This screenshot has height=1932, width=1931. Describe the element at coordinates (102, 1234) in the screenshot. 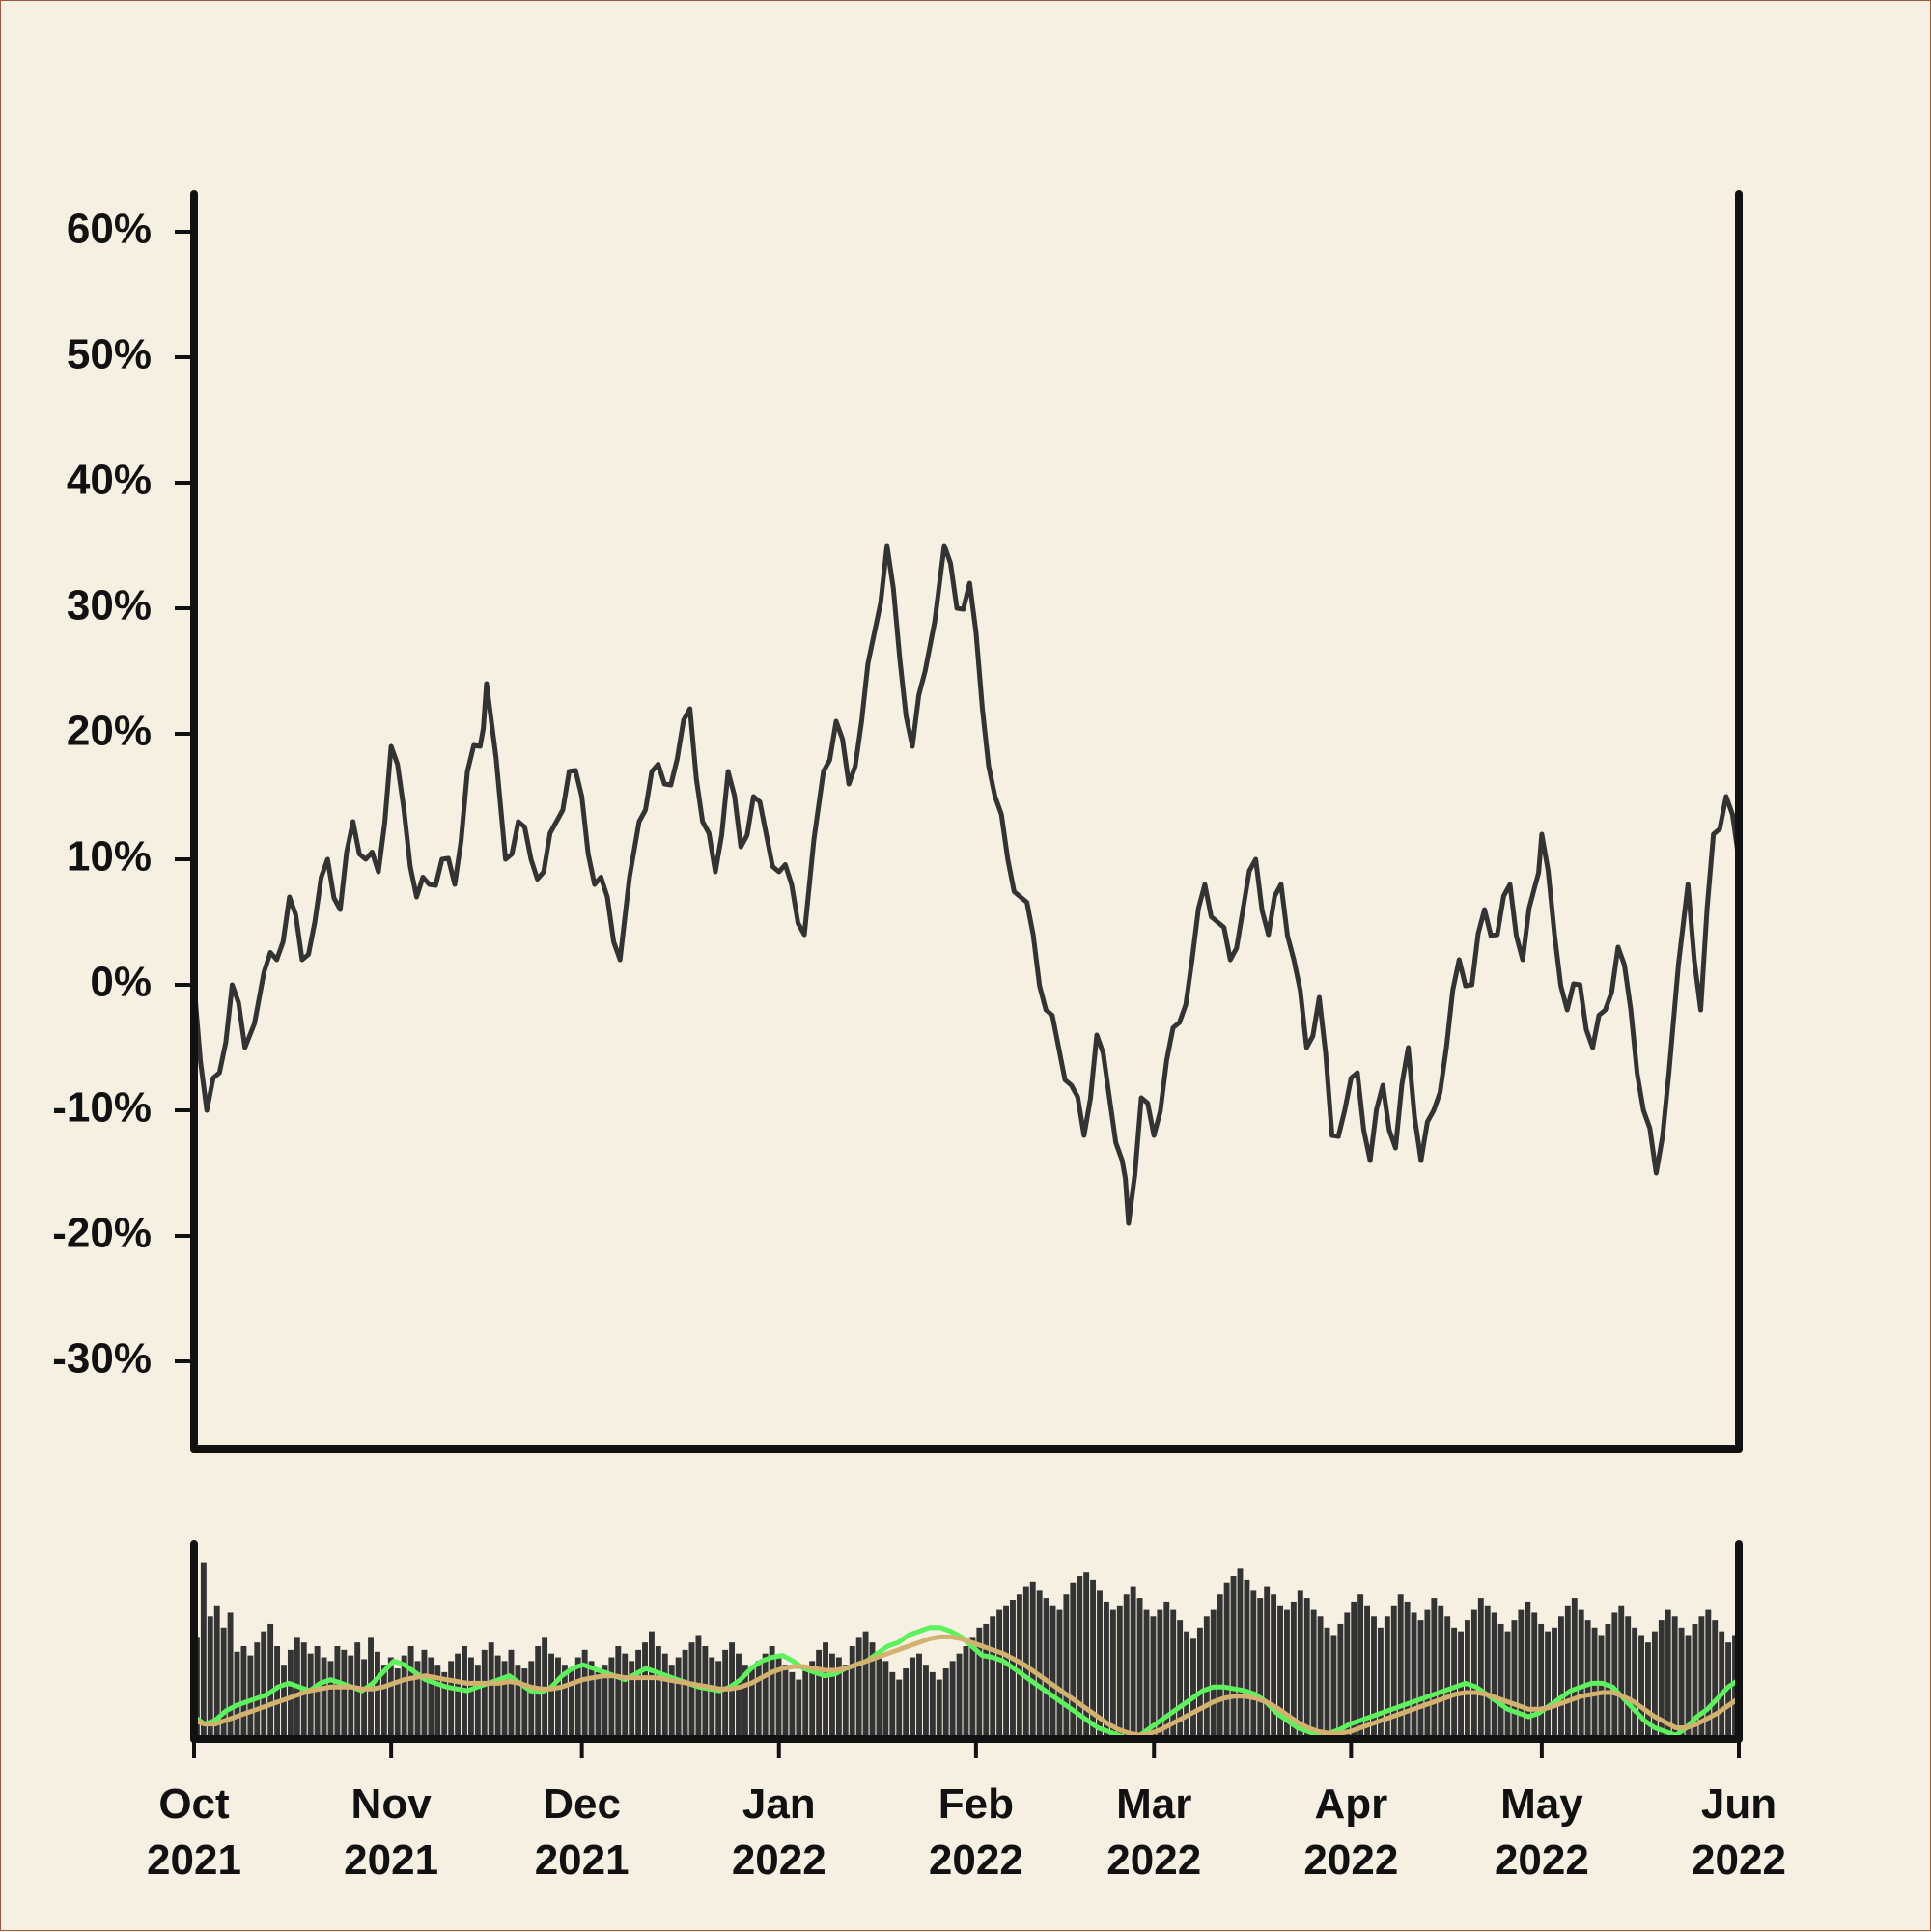

I see `y-tick-label: -20%` at that location.